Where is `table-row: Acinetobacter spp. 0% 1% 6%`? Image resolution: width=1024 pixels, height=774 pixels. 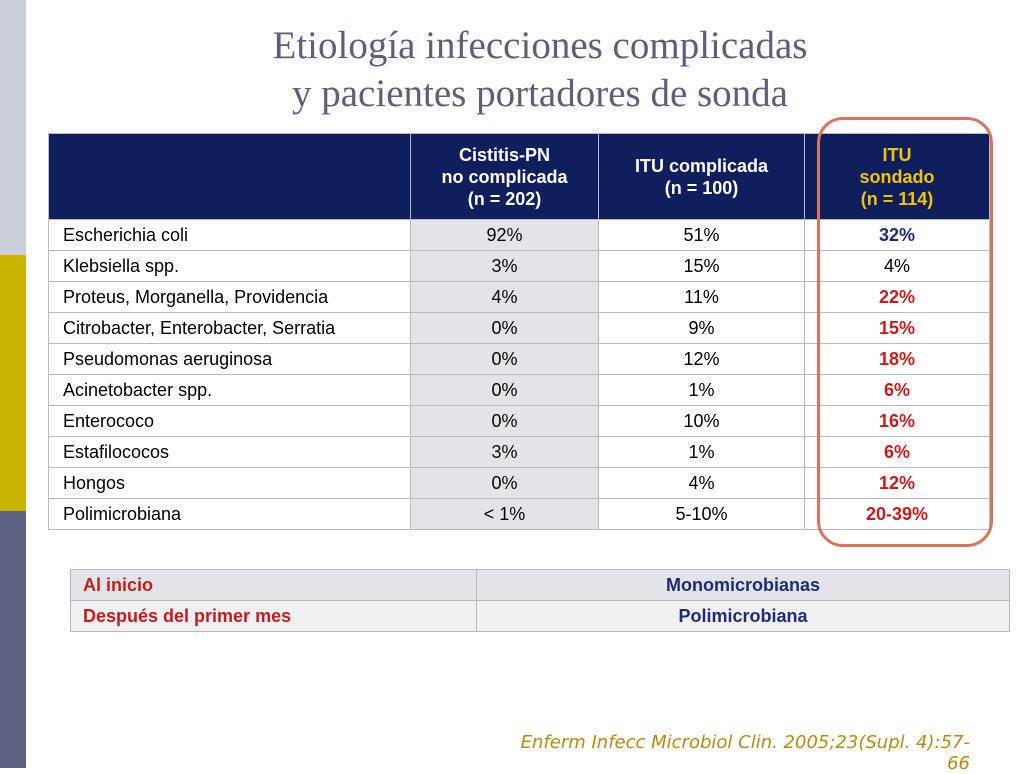
table-row: Acinetobacter spp. 0% 1% 6% is located at coordinates (519, 390).